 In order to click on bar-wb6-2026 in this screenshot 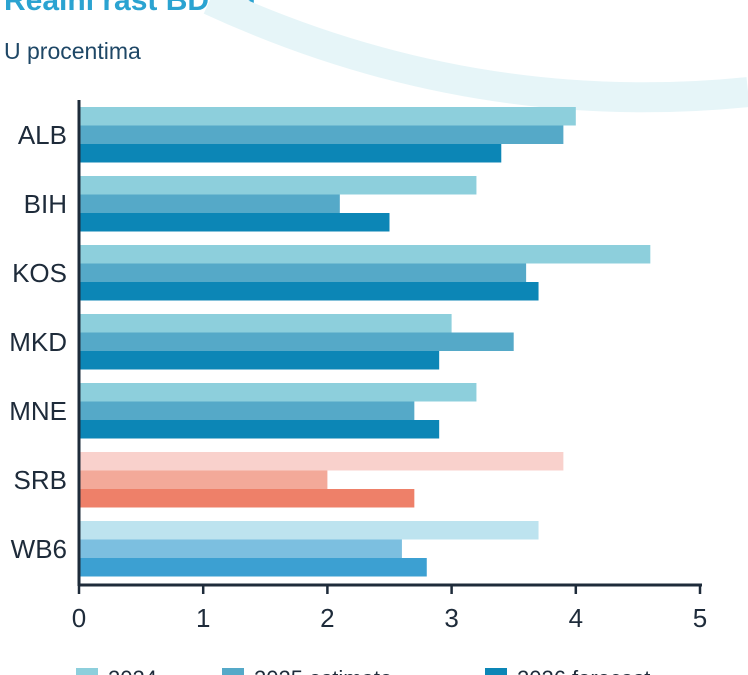, I will do `click(253, 567)`.